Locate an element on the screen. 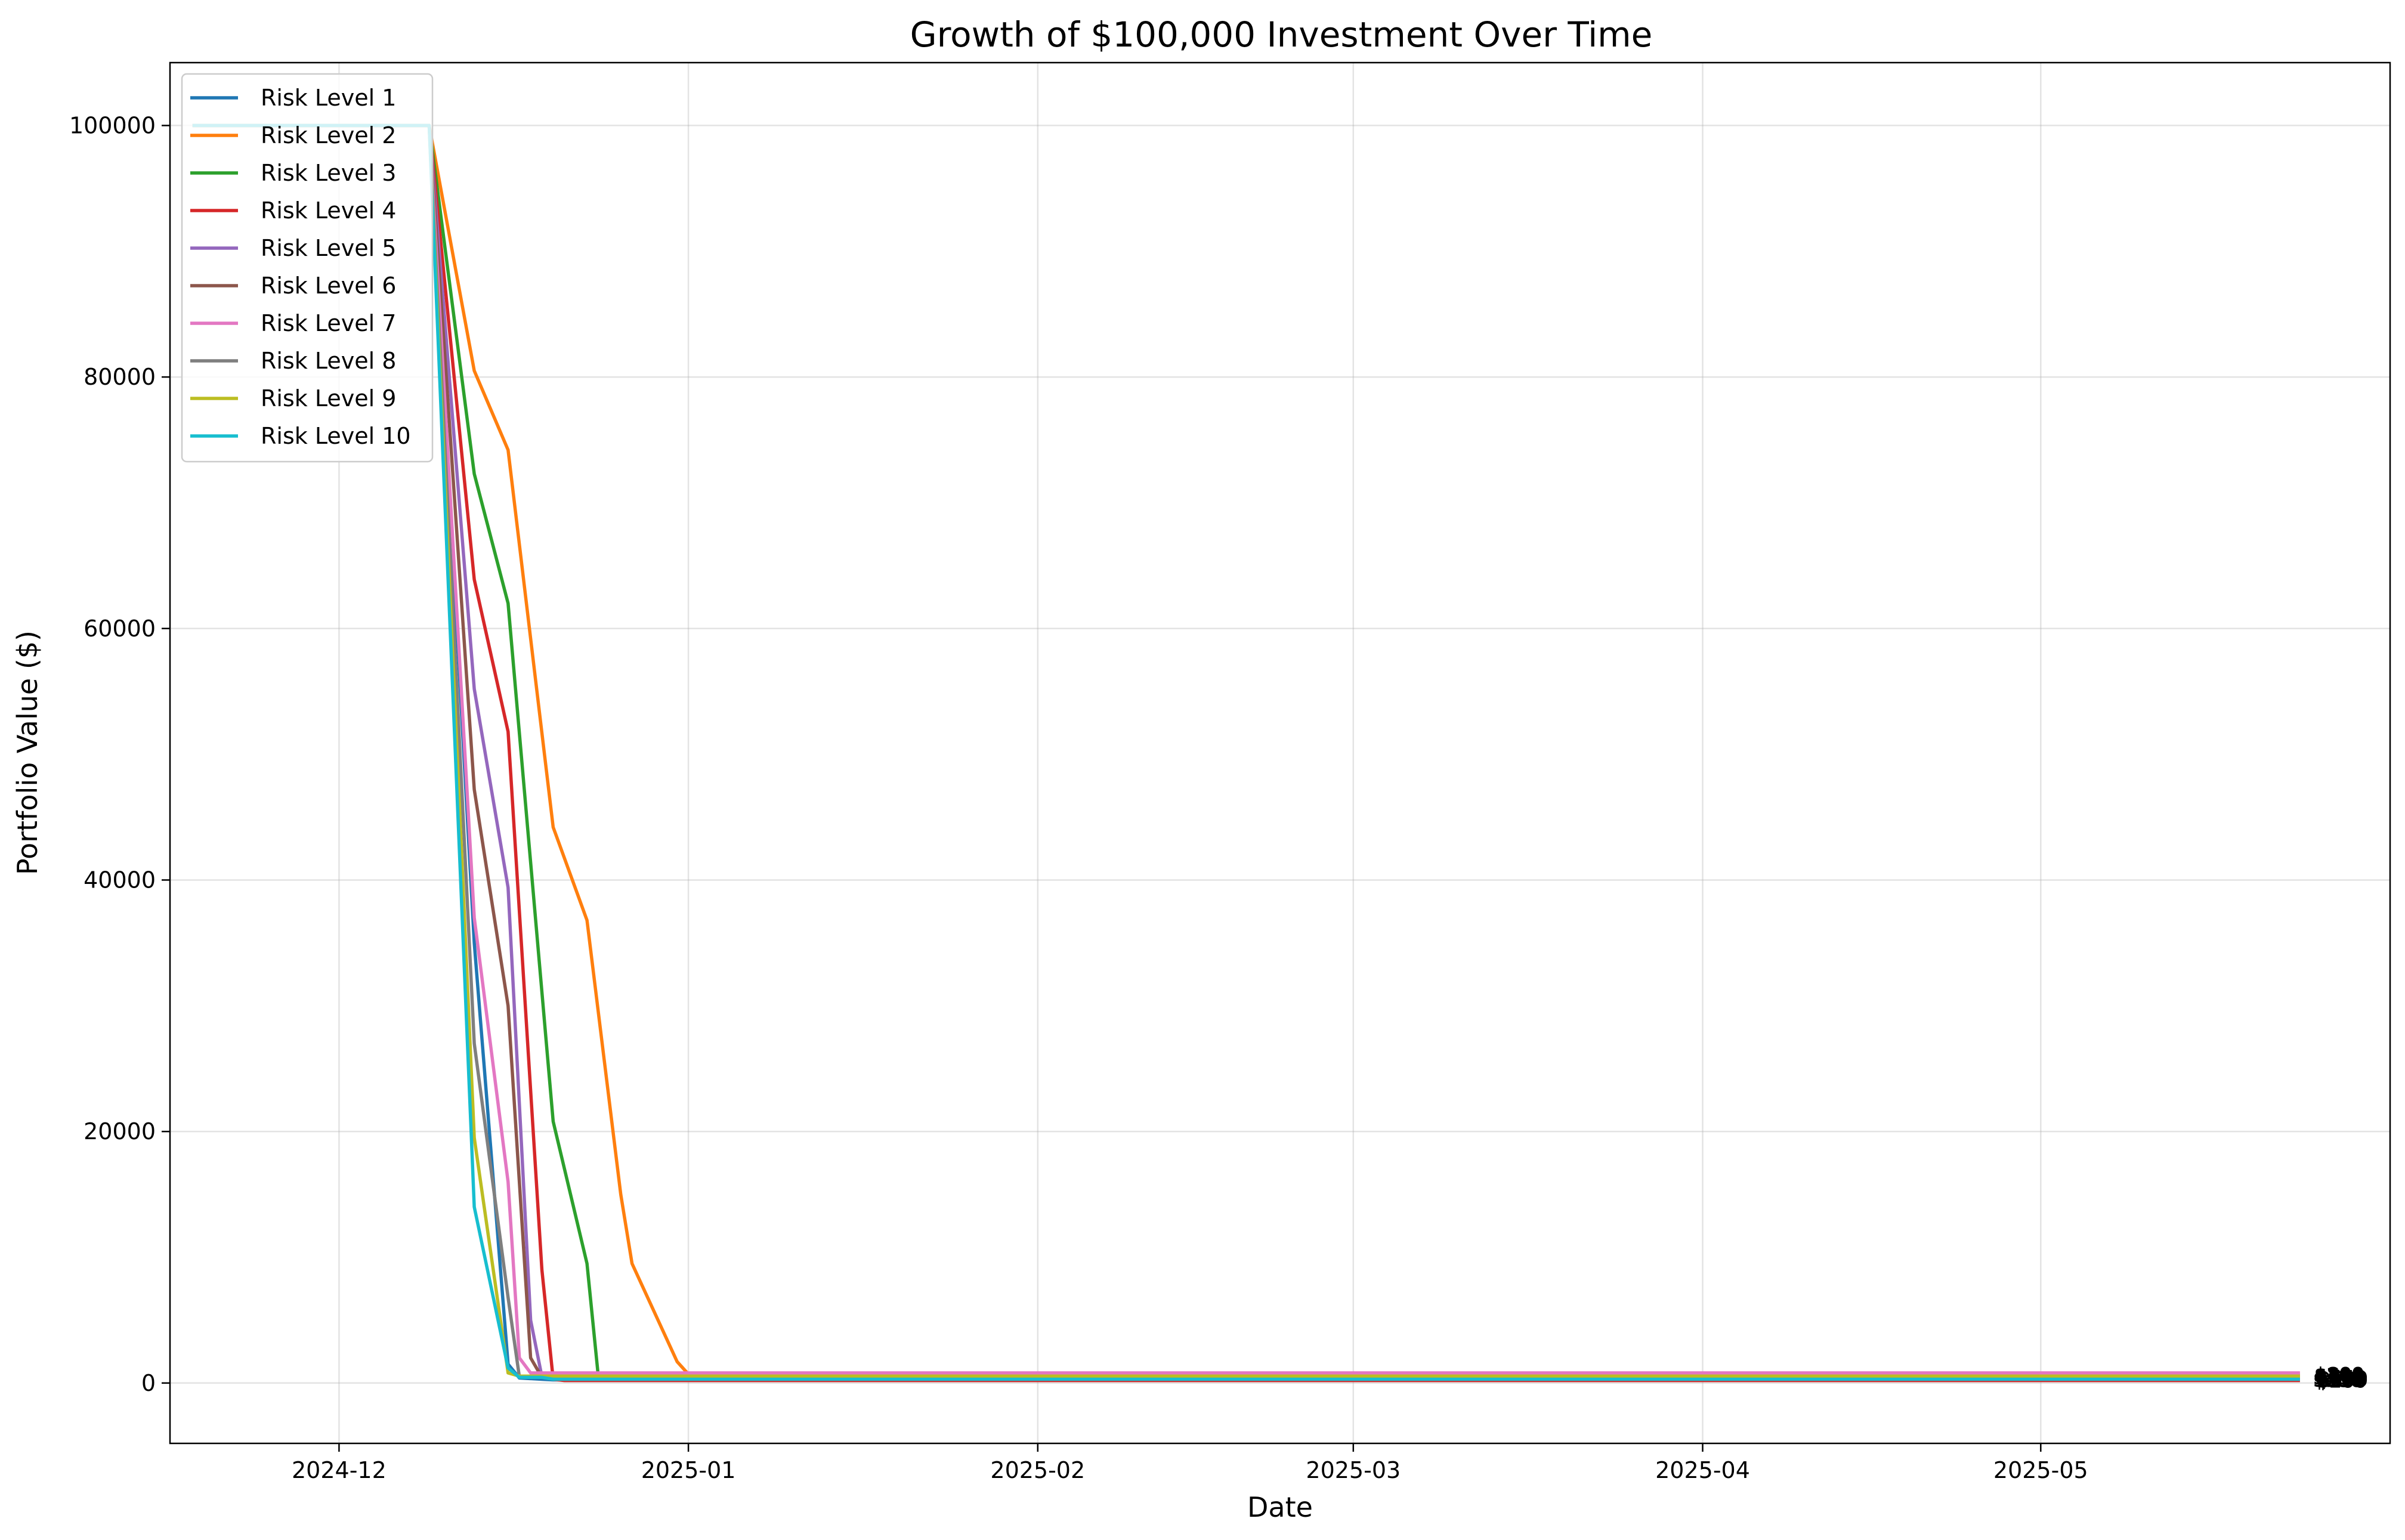  y-tick-label-5: 100000 is located at coordinates (113, 125).